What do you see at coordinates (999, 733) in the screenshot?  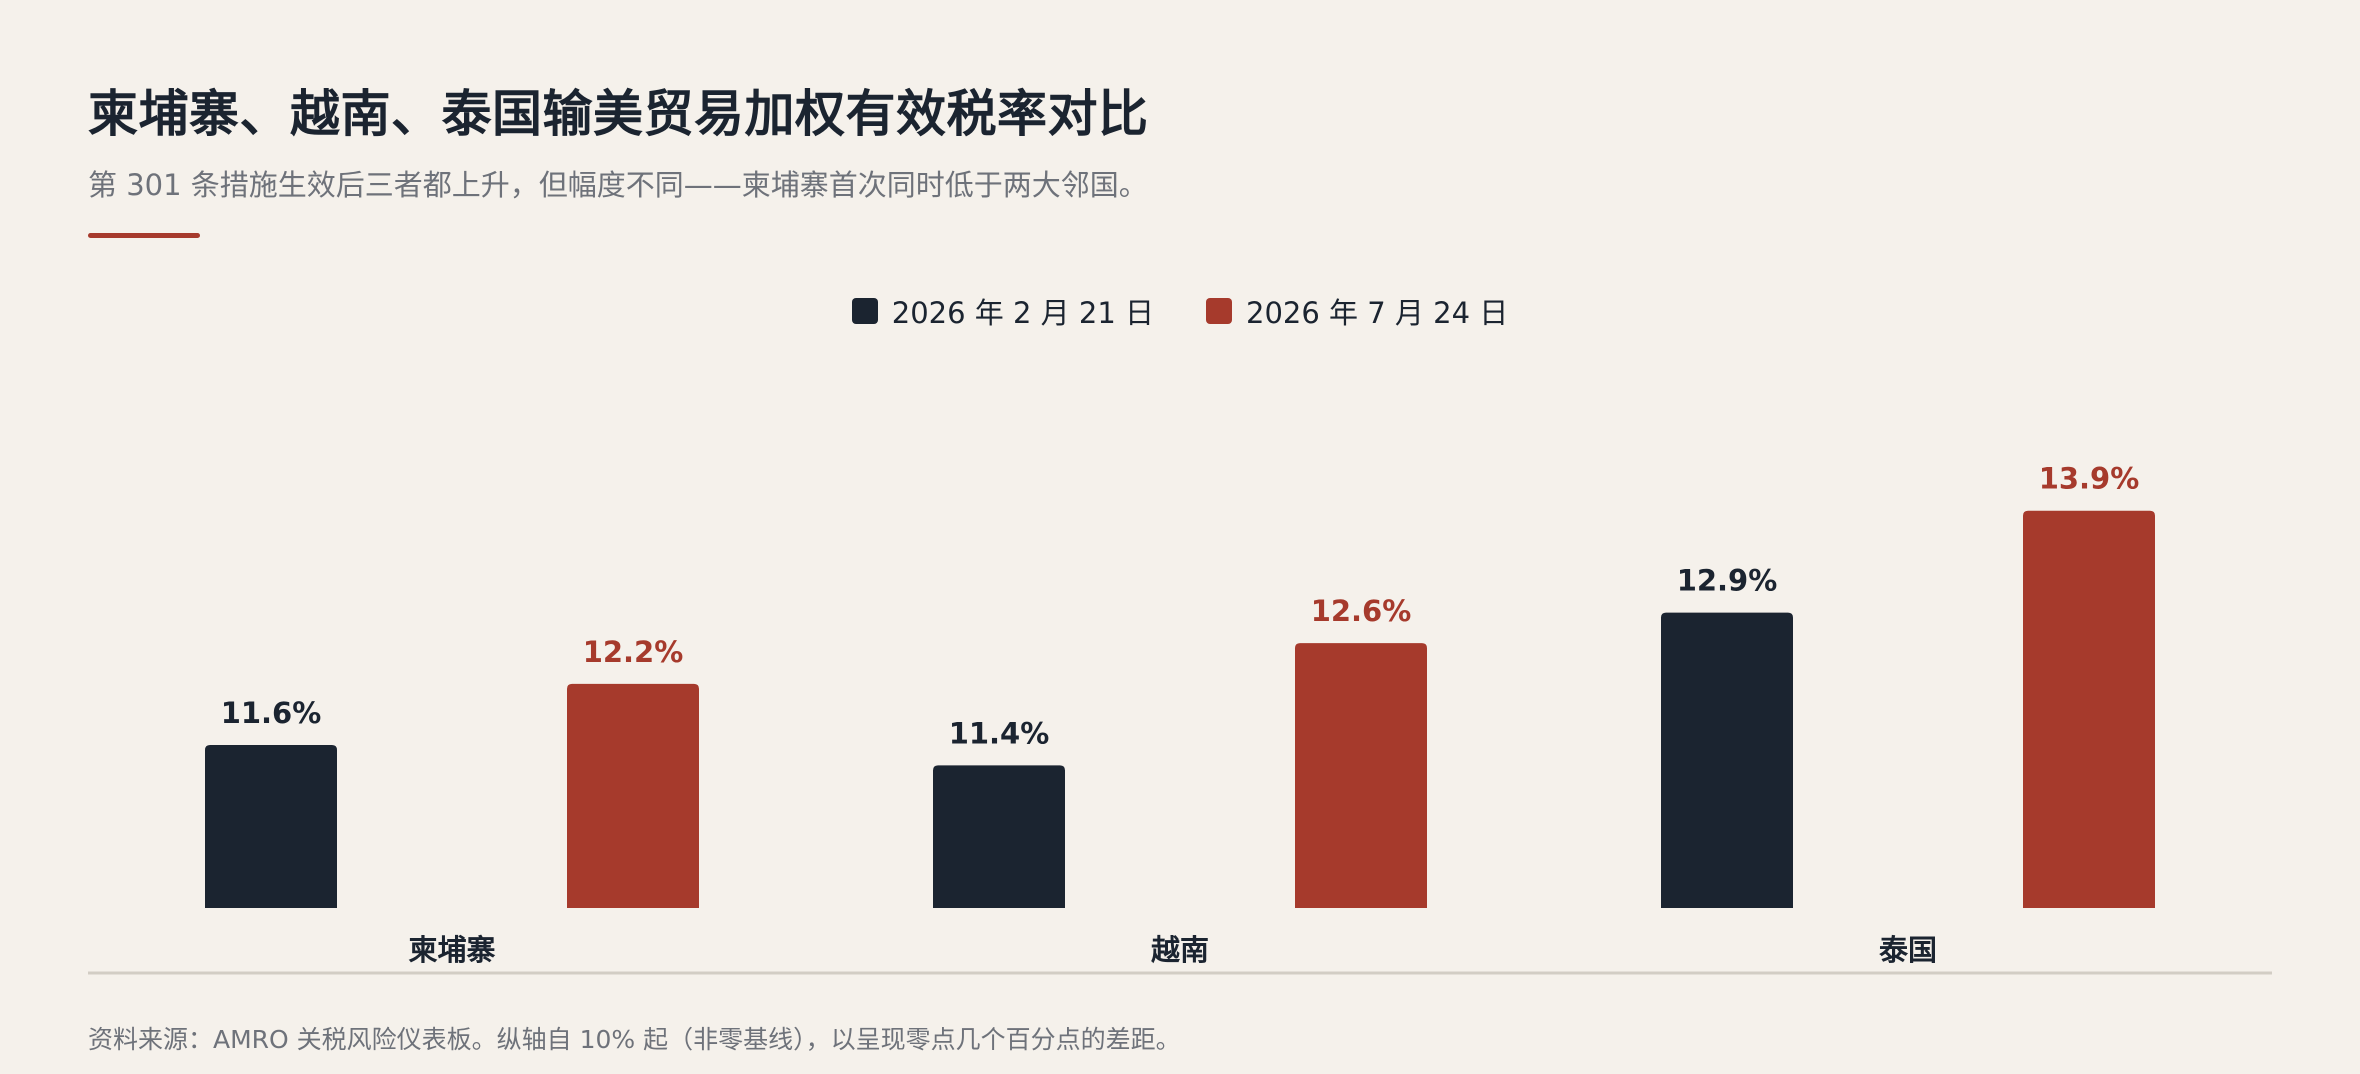 I see `data-label-vietnam-series-1: 11.4%` at bounding box center [999, 733].